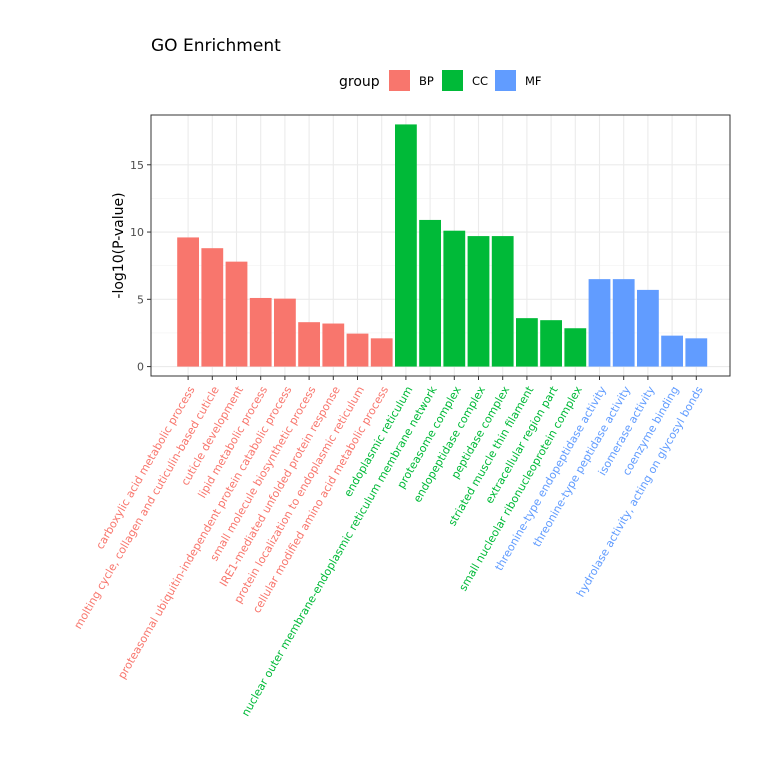 Image resolution: width=768 pixels, height=768 pixels. What do you see at coordinates (119, 245) in the screenshot?
I see `y-axis-label: -log10(P-value)` at bounding box center [119, 245].